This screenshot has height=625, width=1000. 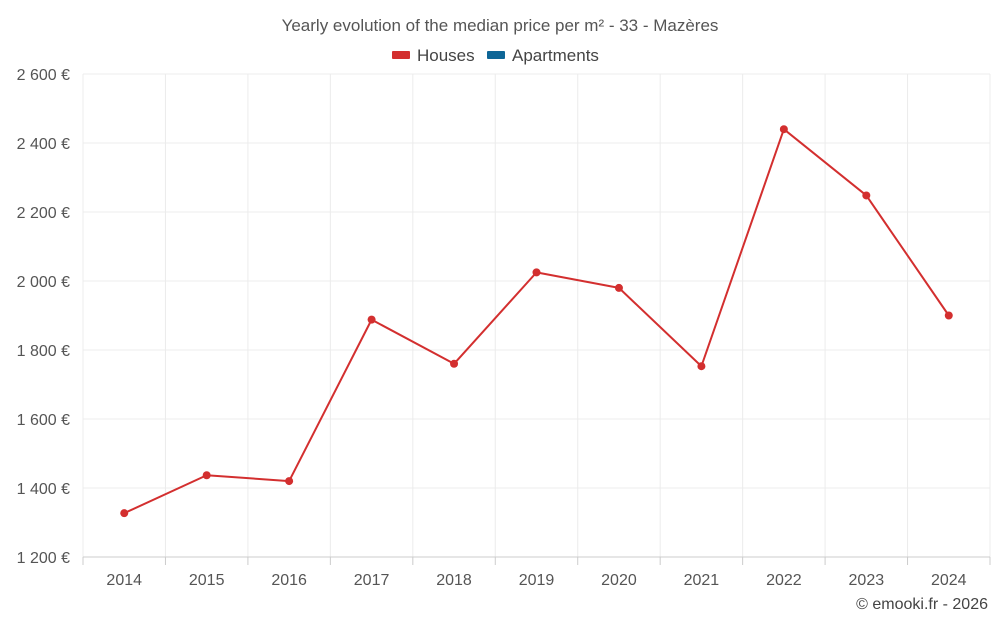 I want to click on legend-label-houses: Houses, so click(x=446, y=55).